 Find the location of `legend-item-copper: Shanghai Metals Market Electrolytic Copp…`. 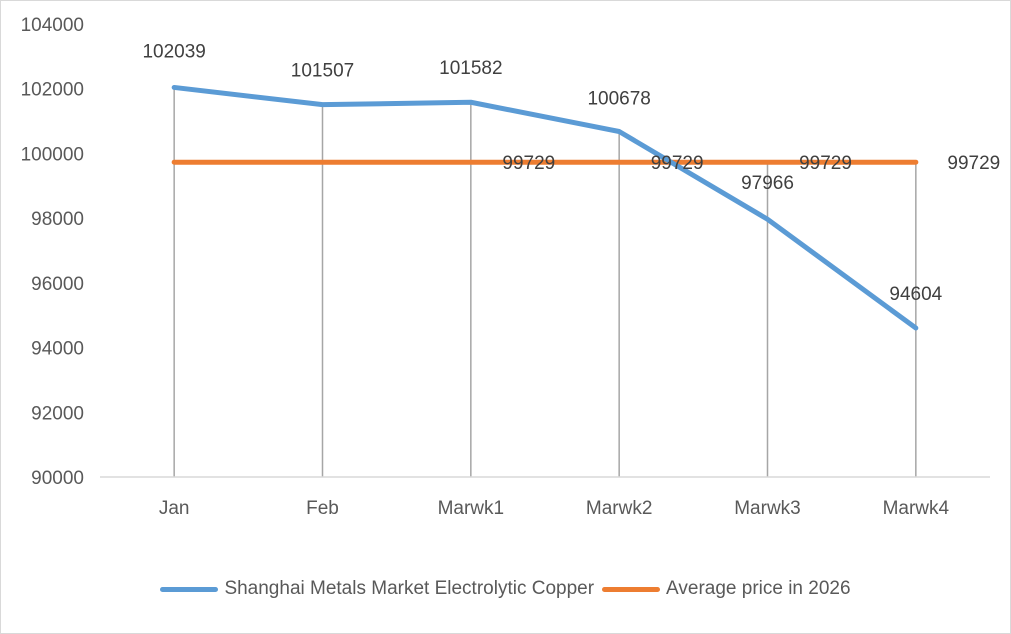

legend-item-copper: Shanghai Metals Market Electrolytic Copp… is located at coordinates (377, 589).